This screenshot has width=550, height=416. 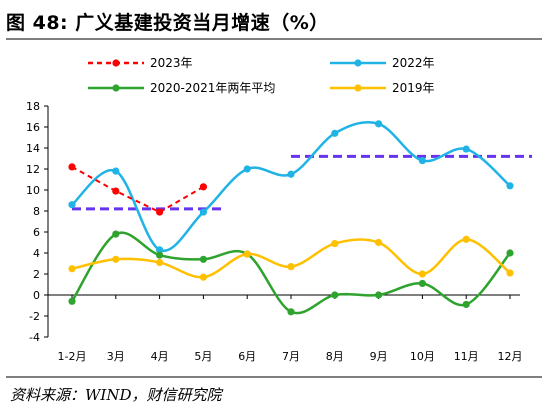 I want to click on legend-item: 2019年, so click(x=382, y=88).